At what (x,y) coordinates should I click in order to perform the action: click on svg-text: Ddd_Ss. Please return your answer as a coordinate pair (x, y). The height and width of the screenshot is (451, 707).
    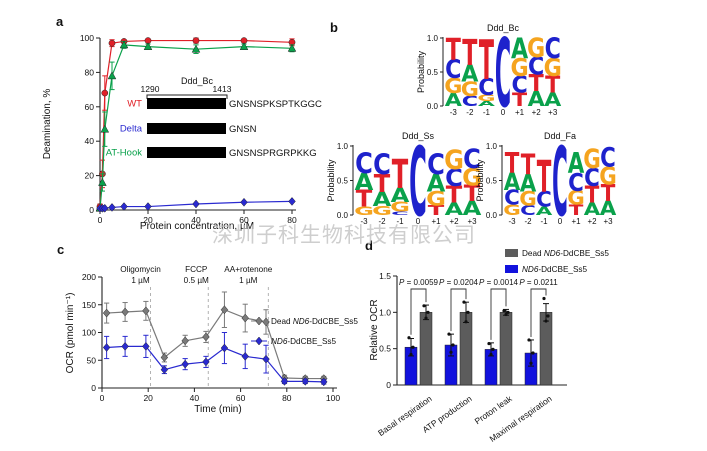
    Looking at the image, I should click on (418, 136).